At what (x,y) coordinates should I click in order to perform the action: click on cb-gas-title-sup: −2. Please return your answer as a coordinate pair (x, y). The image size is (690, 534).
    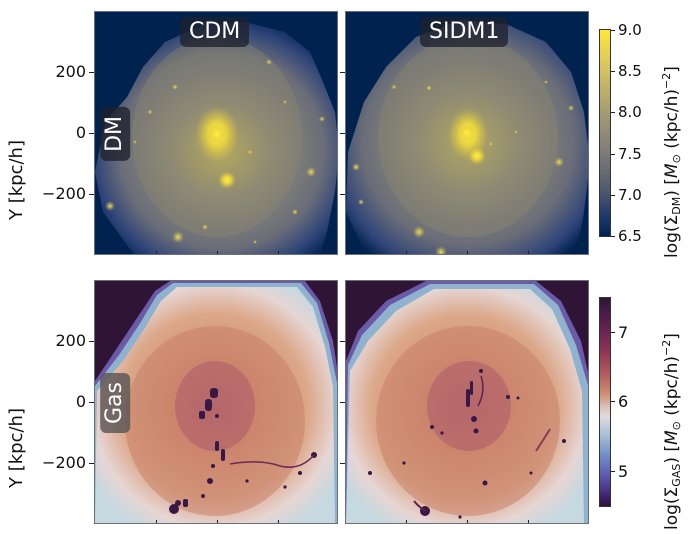
    Looking at the image, I should click on (666, 347).